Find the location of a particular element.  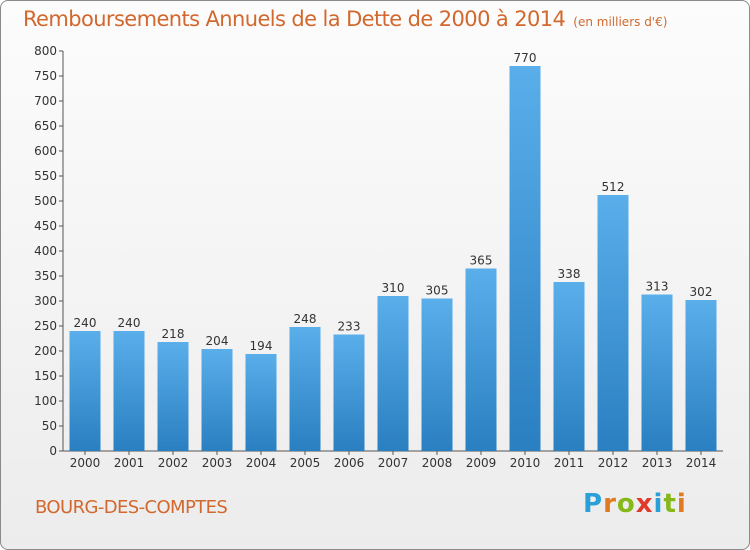

y-tick-label: 0 is located at coordinates (53, 451).